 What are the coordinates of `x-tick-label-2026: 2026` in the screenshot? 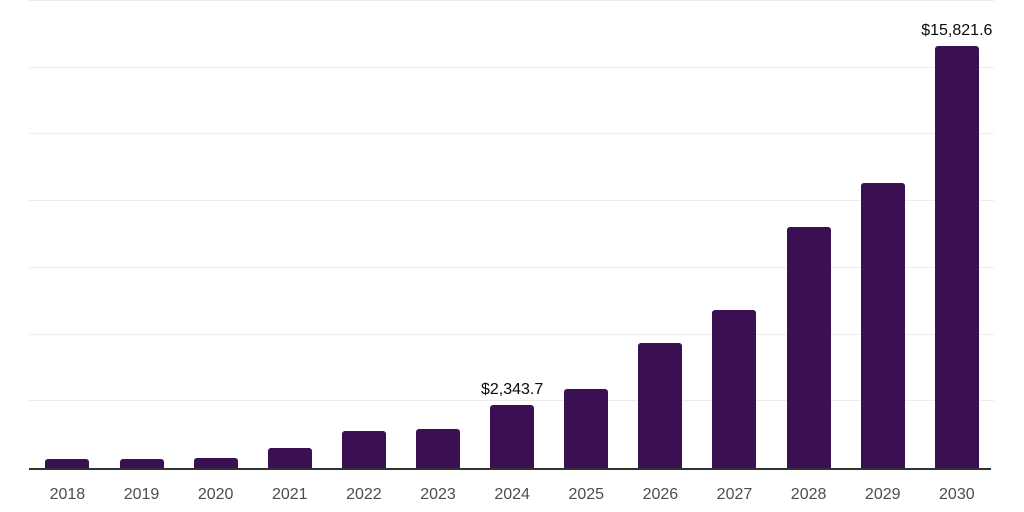 It's located at (660, 494).